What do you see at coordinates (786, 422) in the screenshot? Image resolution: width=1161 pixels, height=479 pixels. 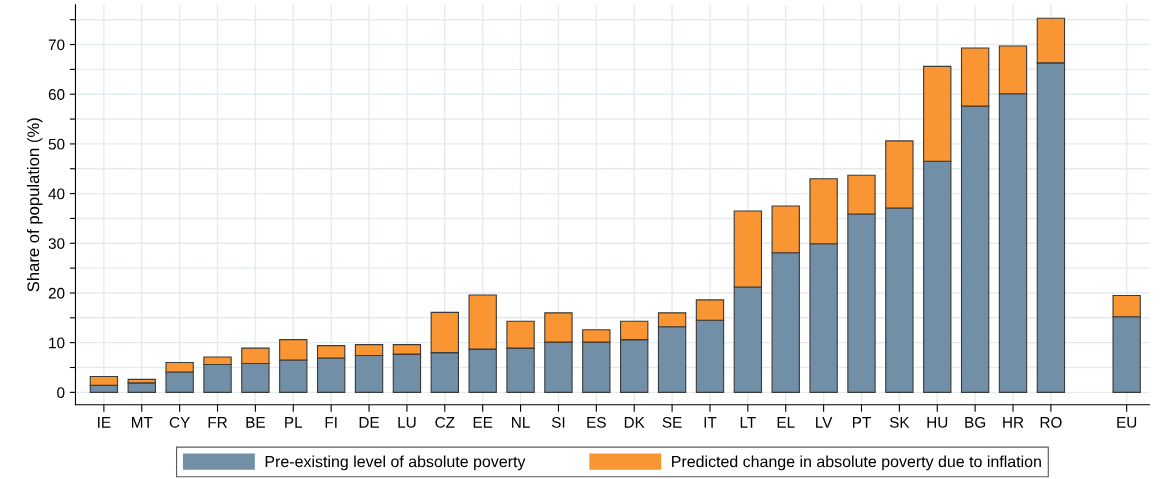 I see `x-tick-label: EL` at bounding box center [786, 422].